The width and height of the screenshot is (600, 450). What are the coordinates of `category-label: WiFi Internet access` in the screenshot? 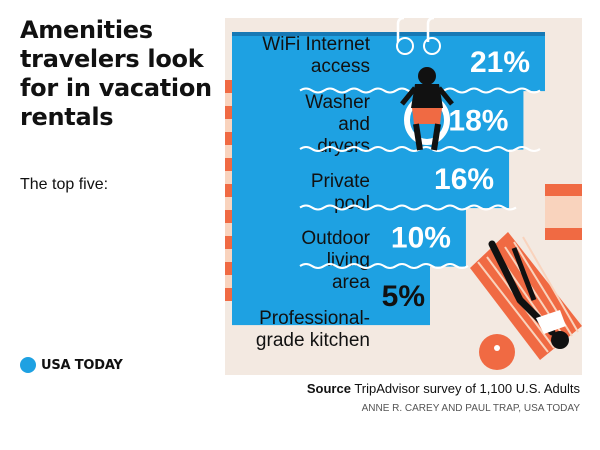 It's located at (316, 55).